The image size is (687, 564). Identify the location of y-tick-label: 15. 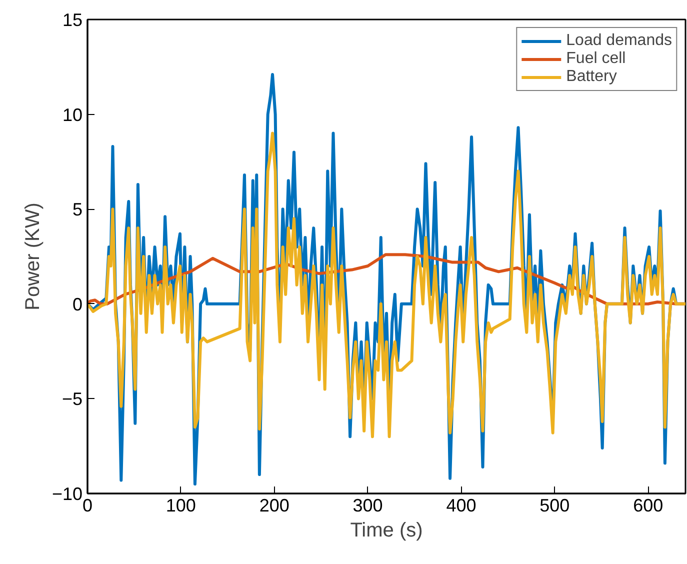
(72, 20).